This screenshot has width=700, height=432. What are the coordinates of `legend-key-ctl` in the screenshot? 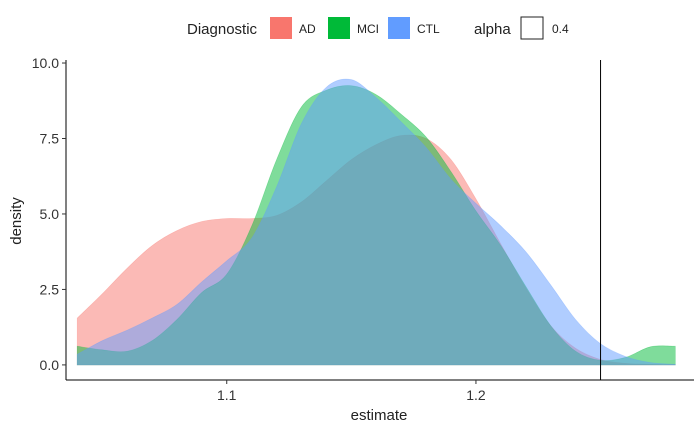 It's located at (399, 28).